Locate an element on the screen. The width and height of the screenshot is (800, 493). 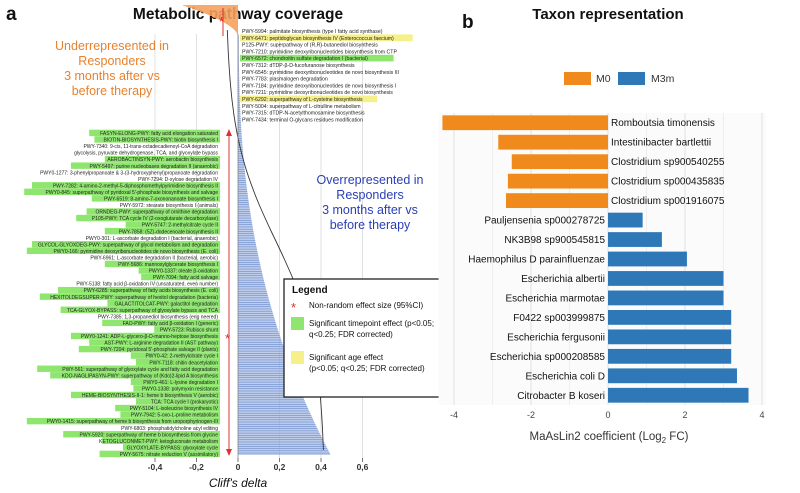
a-tick-label: 0,2 is located at coordinates (280, 467).